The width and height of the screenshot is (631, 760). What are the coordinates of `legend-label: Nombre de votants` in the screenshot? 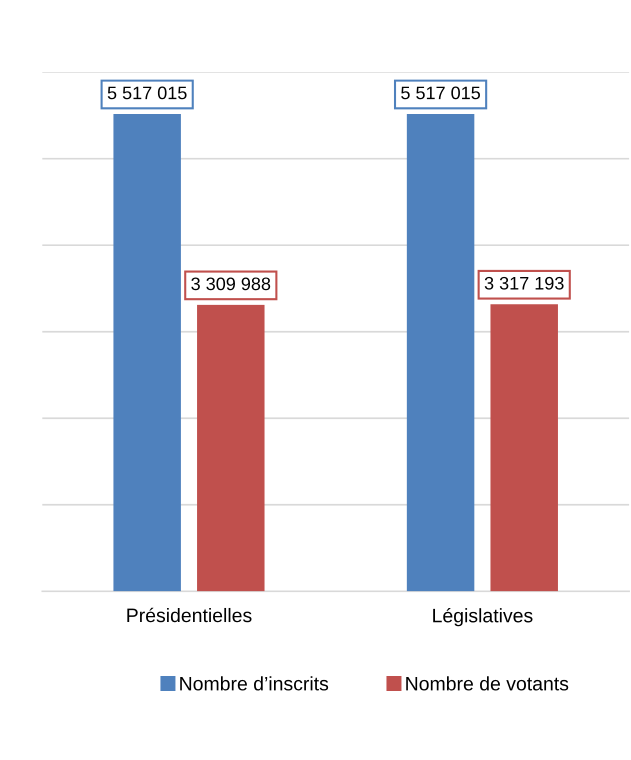 It's located at (487, 683).